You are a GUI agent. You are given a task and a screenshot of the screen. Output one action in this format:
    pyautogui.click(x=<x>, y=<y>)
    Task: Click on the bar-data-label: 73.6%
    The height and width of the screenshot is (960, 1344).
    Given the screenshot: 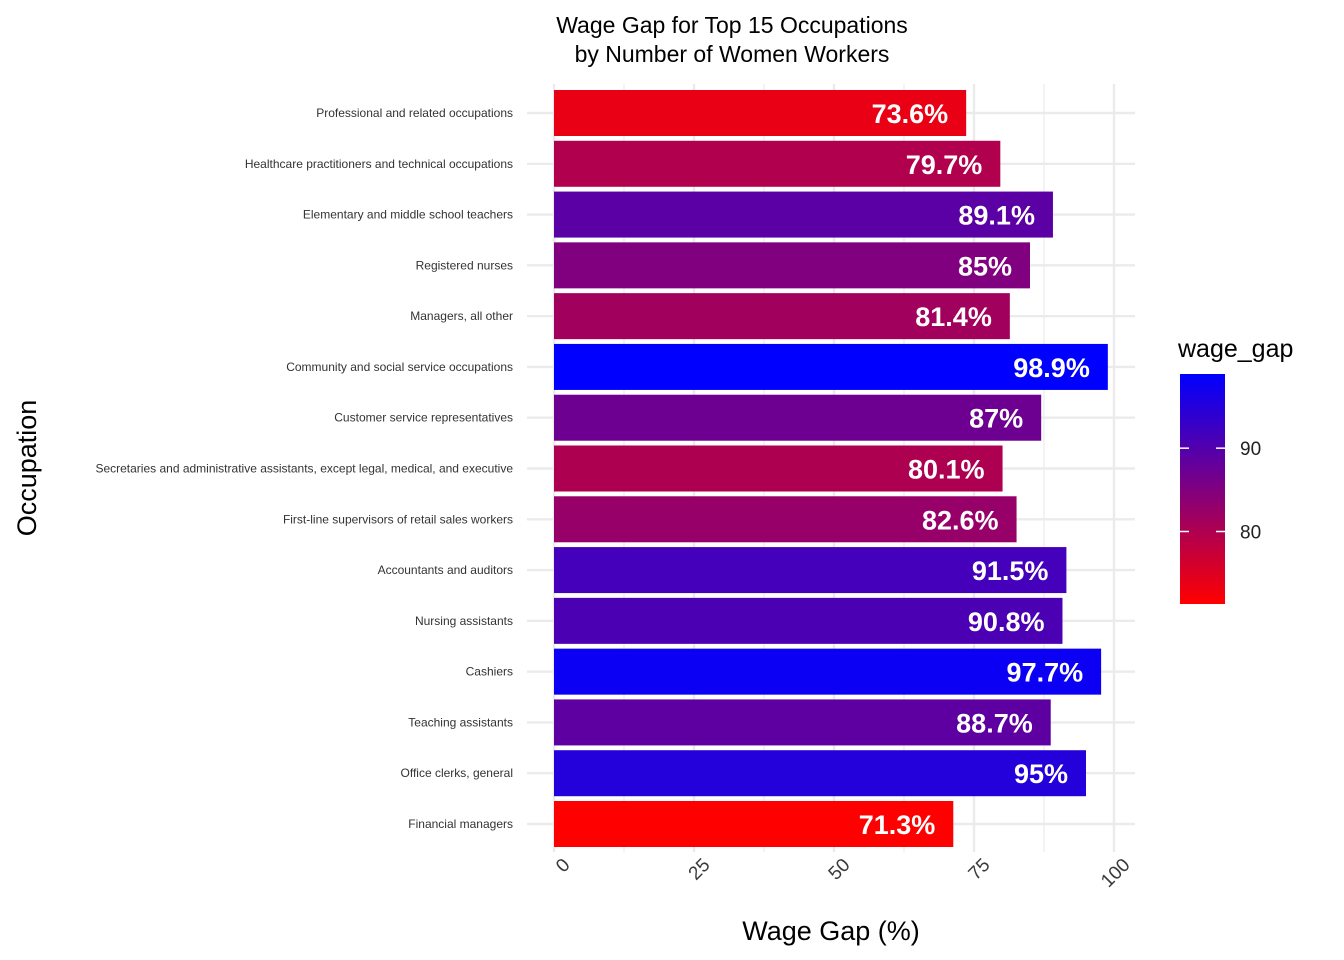 What is the action you would take?
    pyautogui.click(x=910, y=114)
    